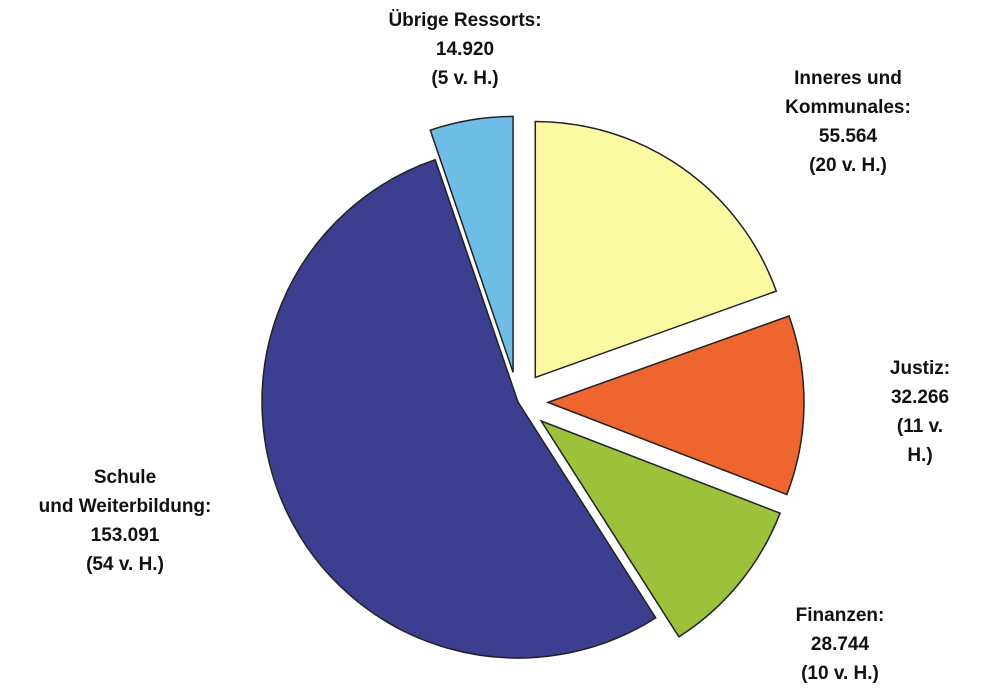 This screenshot has height=689, width=982. I want to click on share-label: (54 v. H.), so click(125, 564).